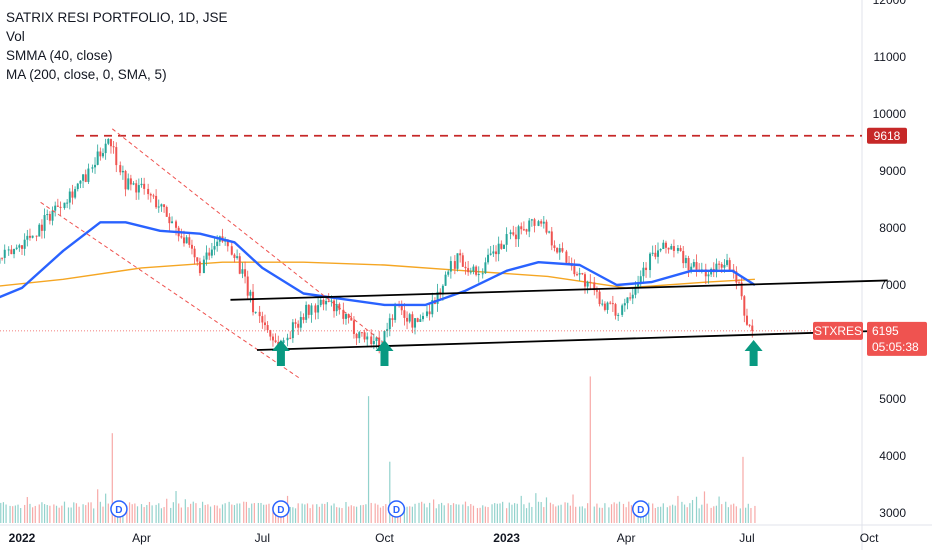 Image resolution: width=932 pixels, height=555 pixels. What do you see at coordinates (626, 538) in the screenshot?
I see `x-tick-label: Apr` at bounding box center [626, 538].